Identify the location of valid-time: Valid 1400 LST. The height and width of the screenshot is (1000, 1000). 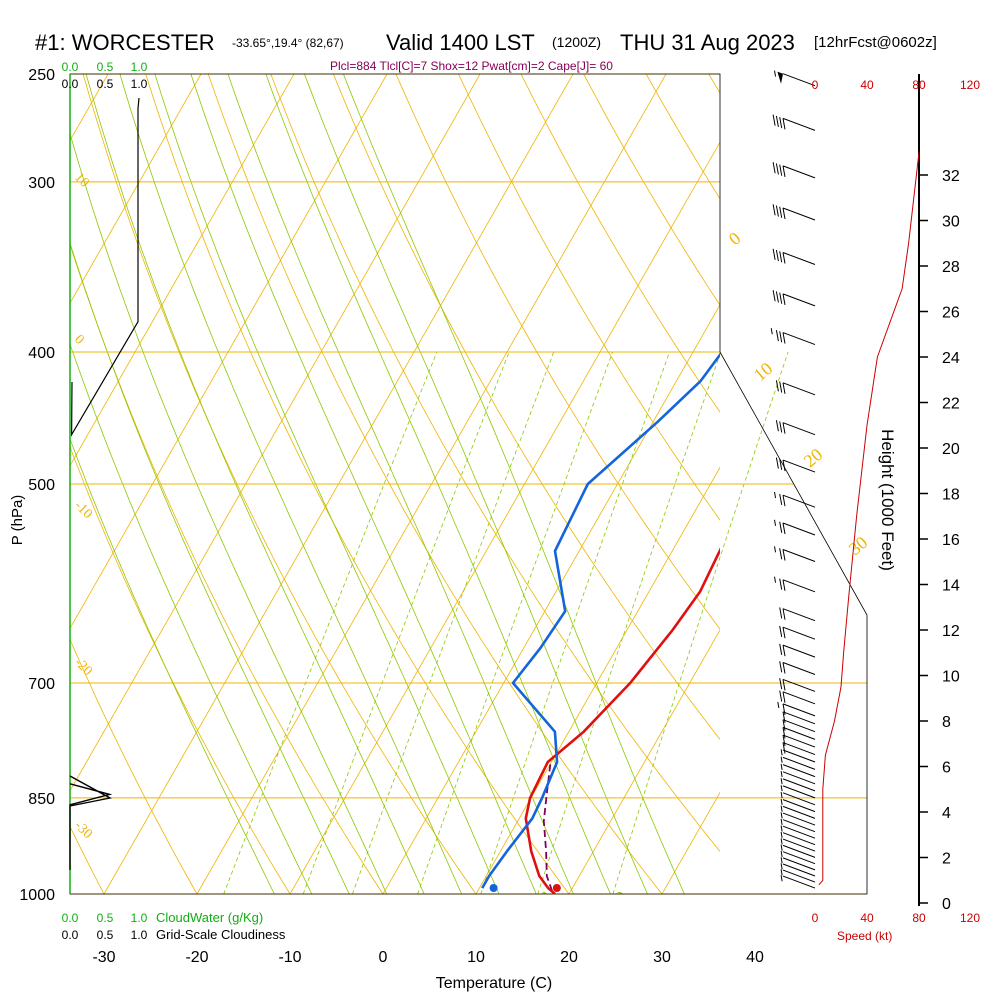
(460, 42).